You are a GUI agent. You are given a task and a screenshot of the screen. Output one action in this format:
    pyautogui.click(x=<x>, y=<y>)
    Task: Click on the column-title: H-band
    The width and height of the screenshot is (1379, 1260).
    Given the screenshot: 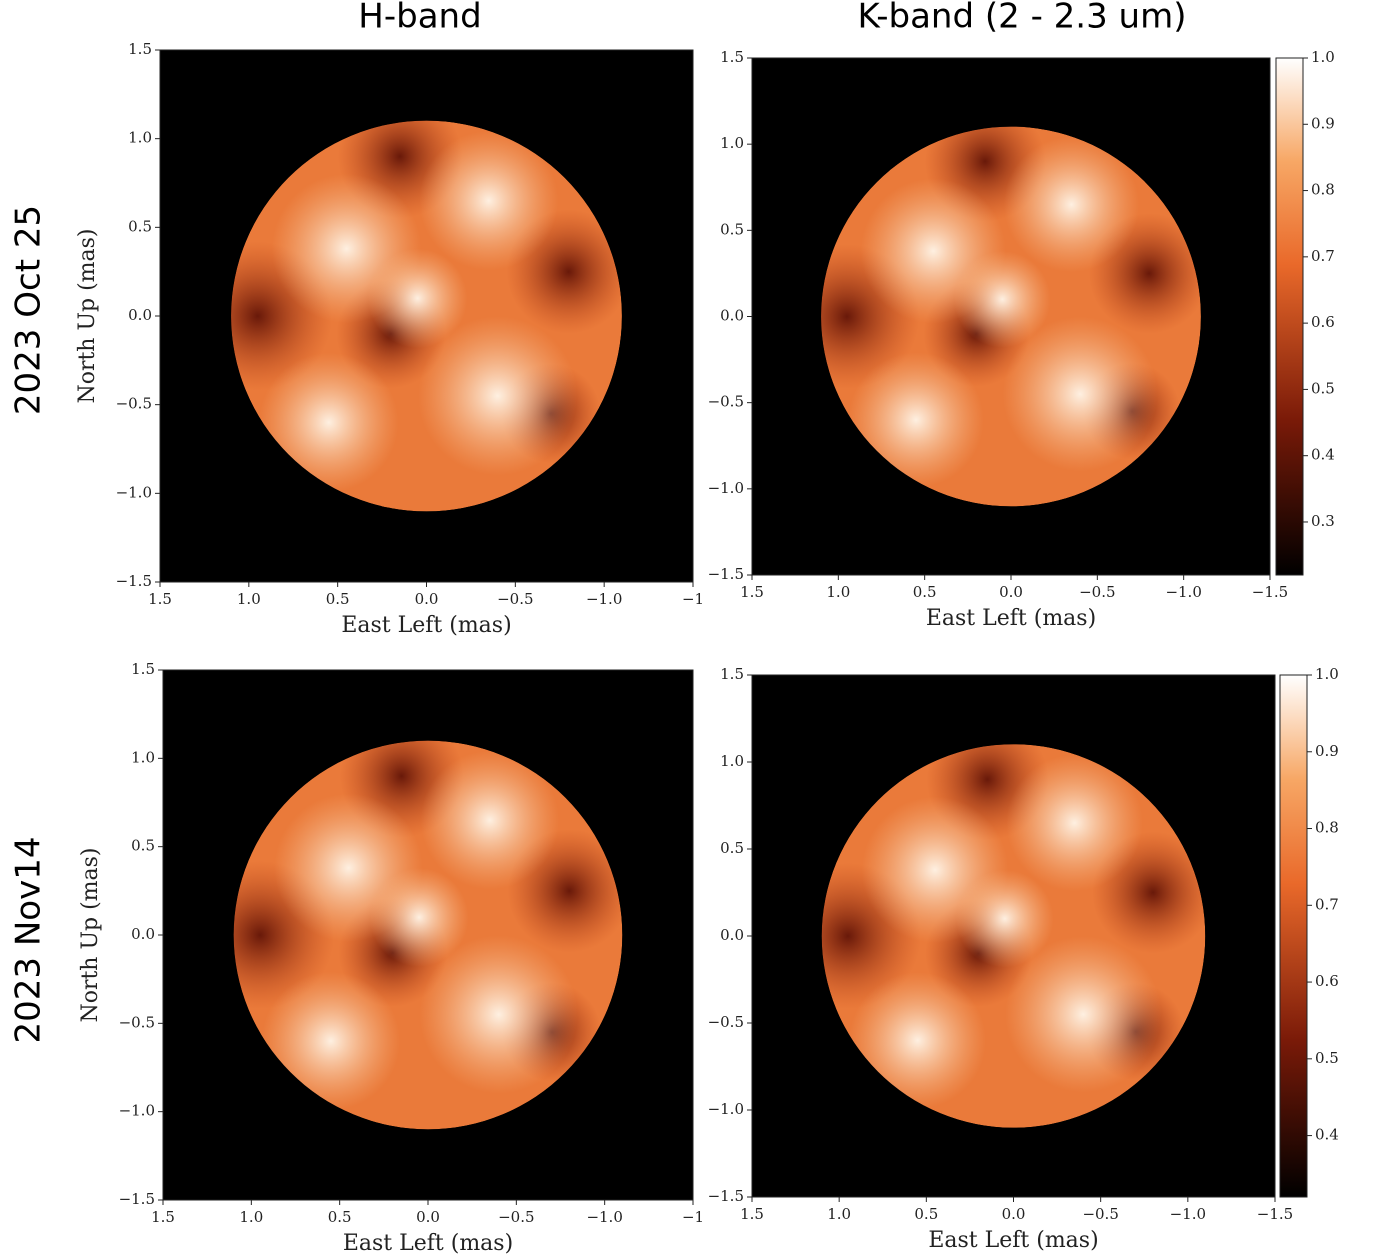 What is the action you would take?
    pyautogui.click(x=419, y=18)
    